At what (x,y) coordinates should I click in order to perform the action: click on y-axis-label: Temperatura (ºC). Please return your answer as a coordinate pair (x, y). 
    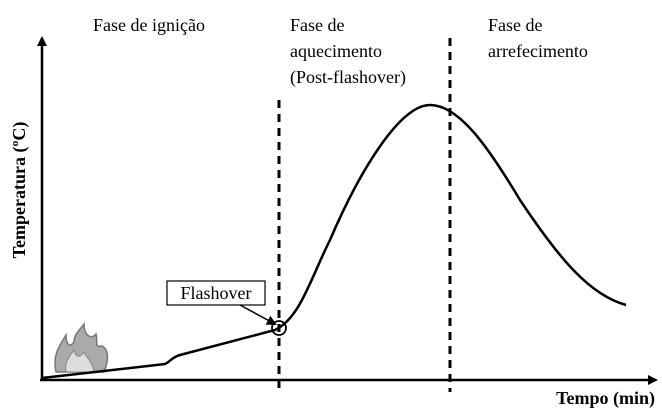
    Looking at the image, I should click on (19, 190).